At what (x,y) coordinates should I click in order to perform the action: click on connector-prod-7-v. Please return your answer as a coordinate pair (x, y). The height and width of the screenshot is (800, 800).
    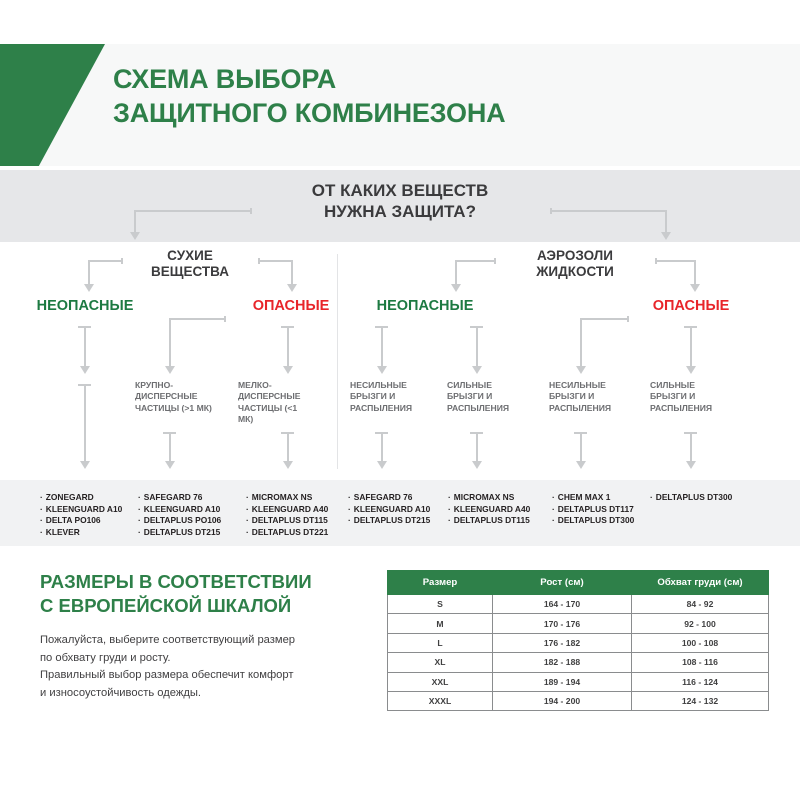
    Looking at the image, I should click on (691, 448).